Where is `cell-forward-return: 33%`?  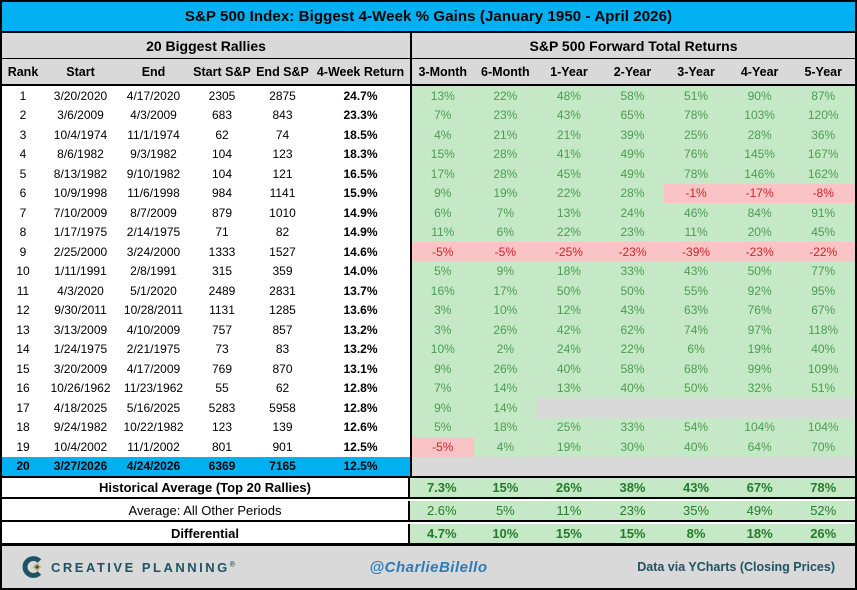
cell-forward-return: 33% is located at coordinates (632, 271).